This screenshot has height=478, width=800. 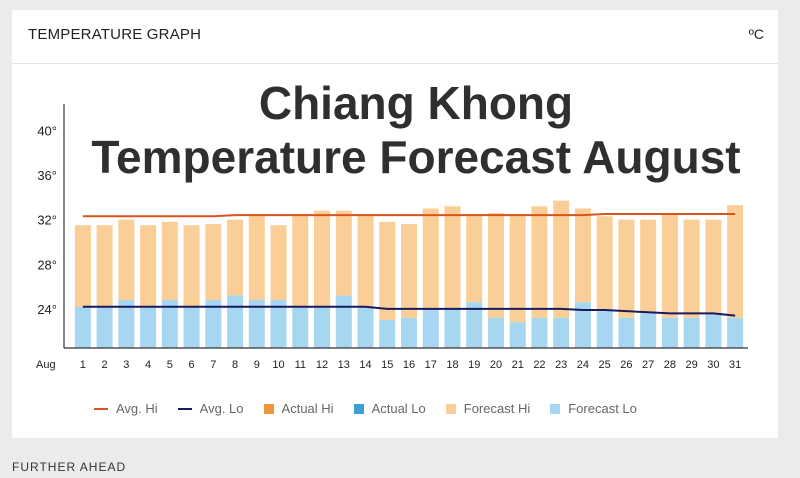 What do you see at coordinates (257, 365) in the screenshot?
I see `x-tick-label: 9` at bounding box center [257, 365].